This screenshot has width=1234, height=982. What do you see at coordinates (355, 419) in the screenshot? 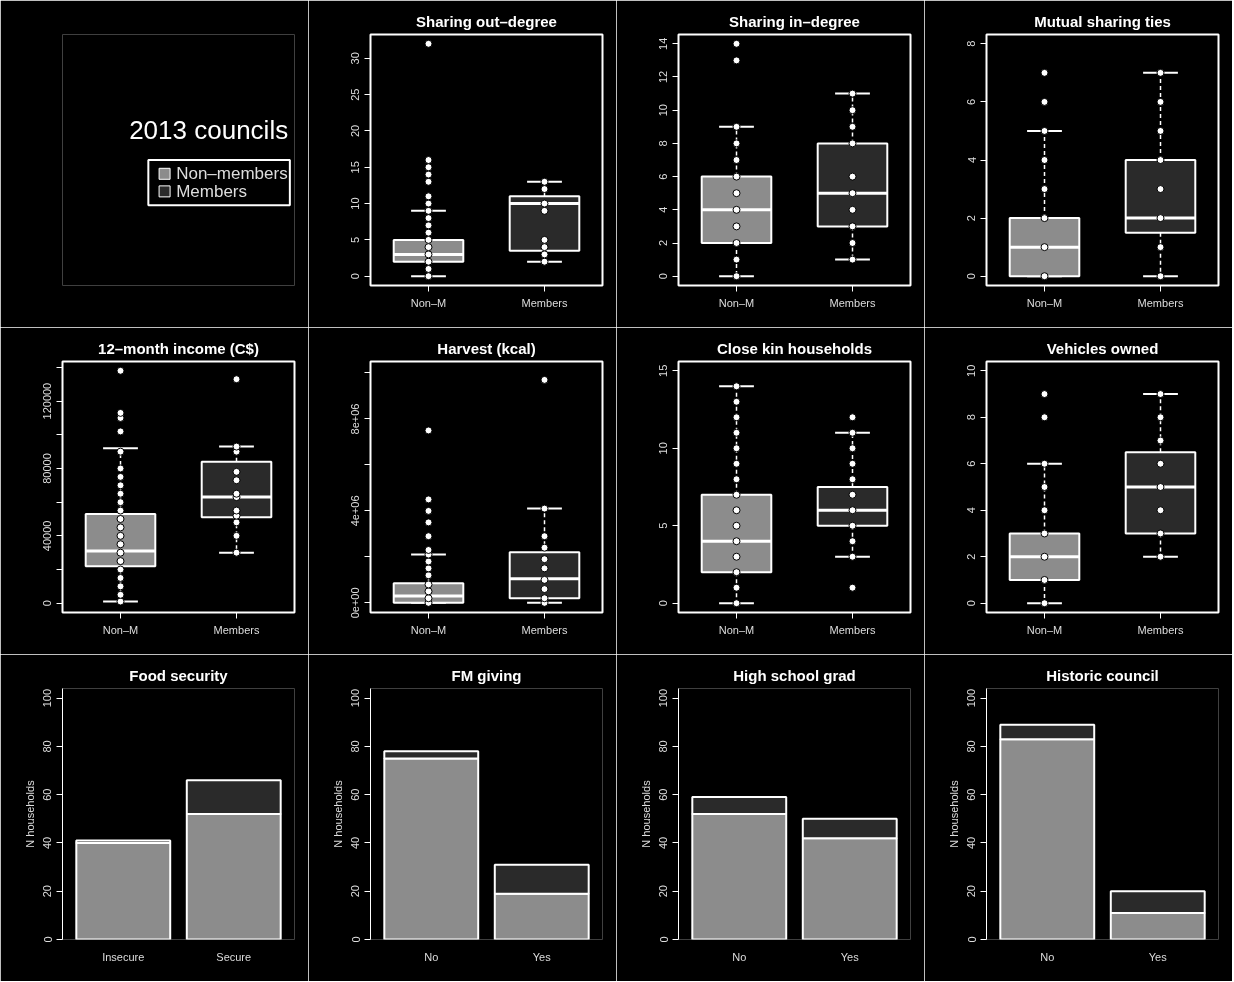
I see `y-tick-label: 8e+06` at bounding box center [355, 419].